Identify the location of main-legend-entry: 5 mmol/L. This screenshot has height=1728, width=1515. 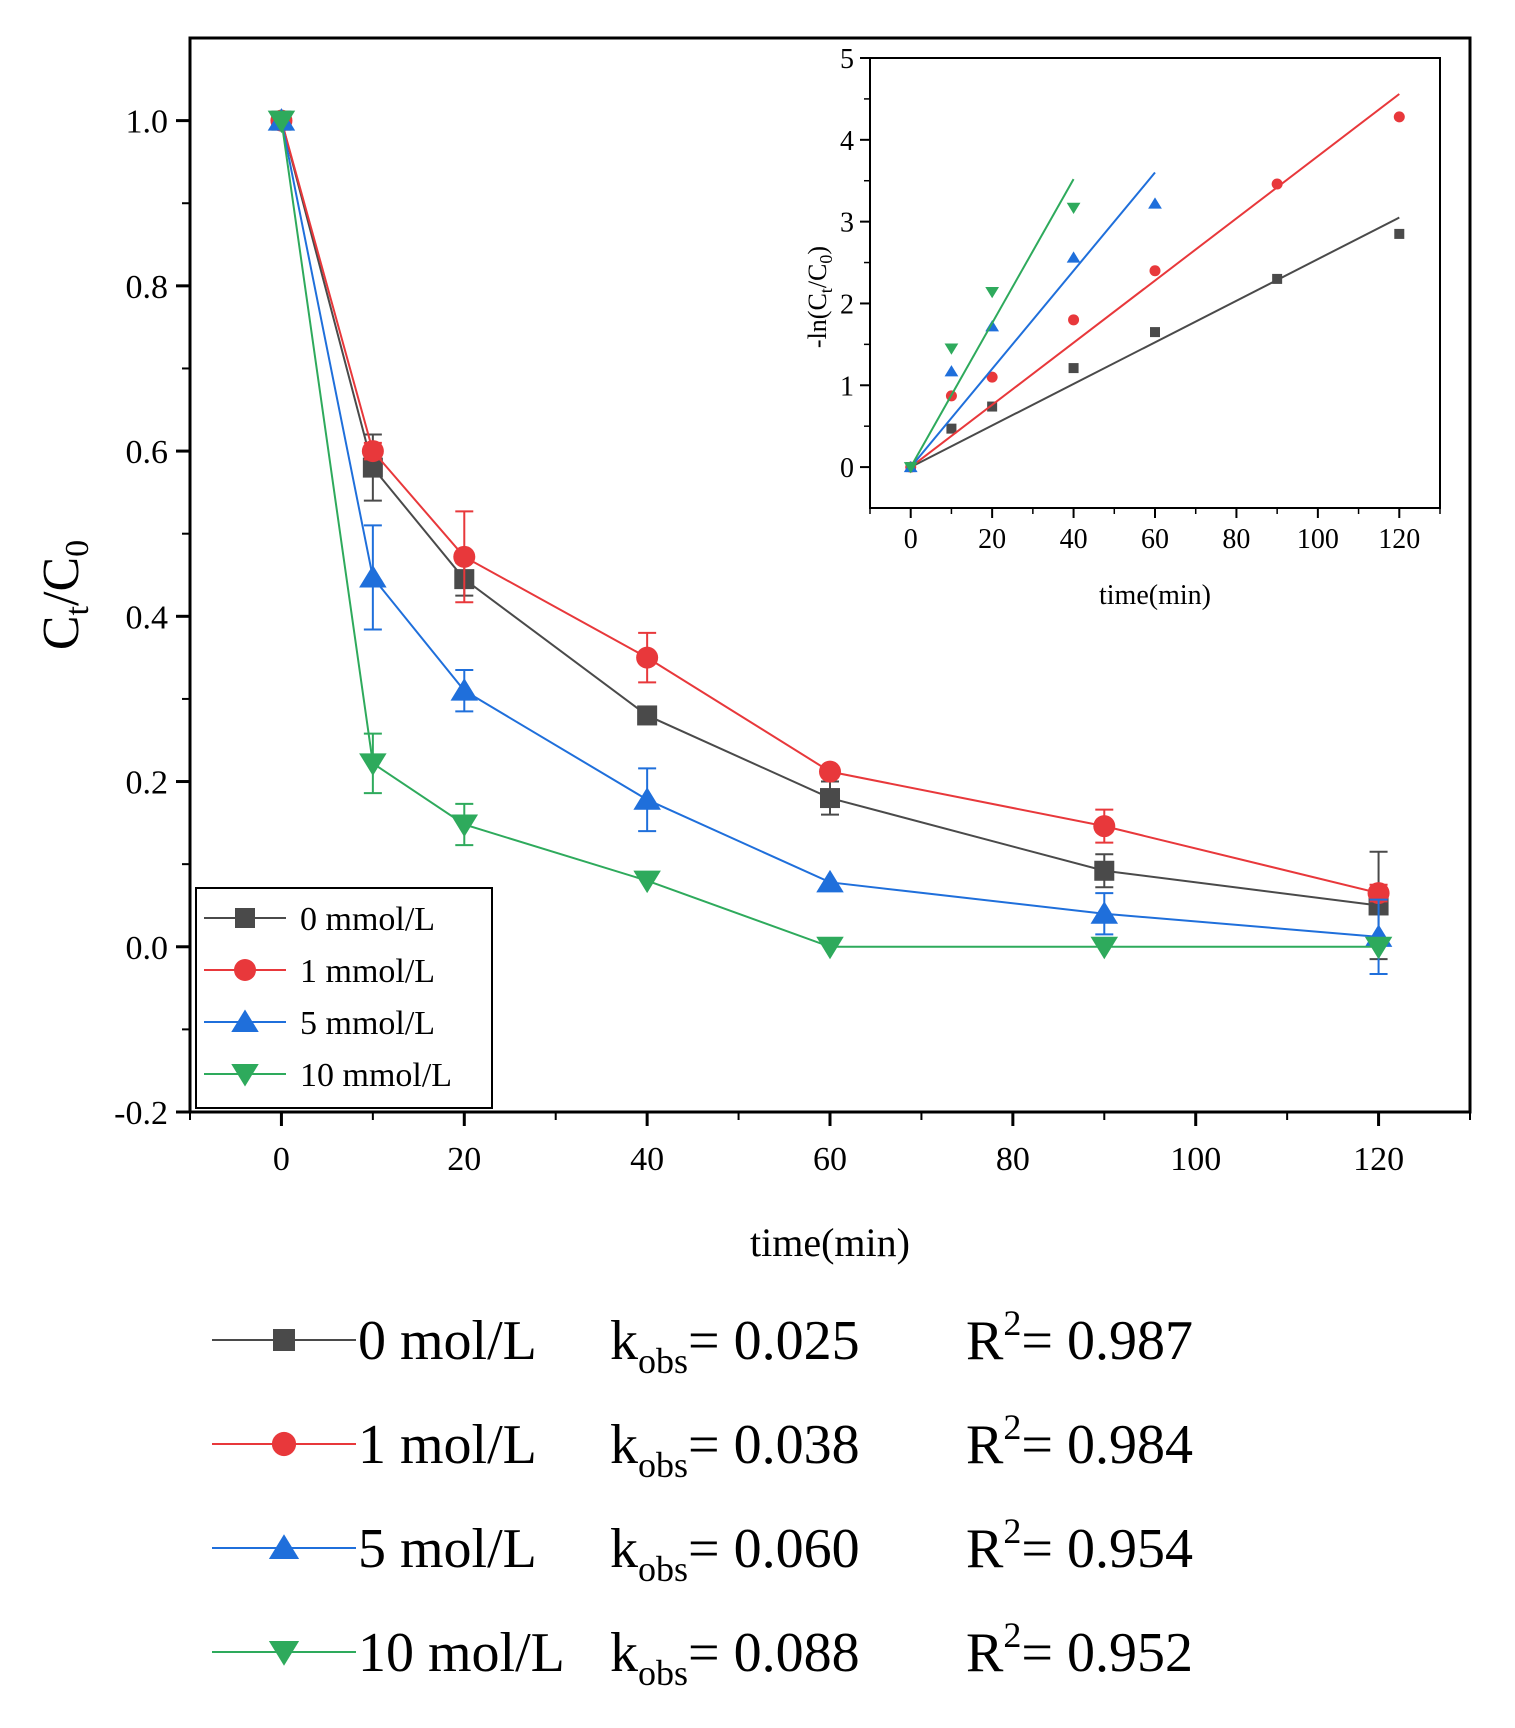
(319, 1023).